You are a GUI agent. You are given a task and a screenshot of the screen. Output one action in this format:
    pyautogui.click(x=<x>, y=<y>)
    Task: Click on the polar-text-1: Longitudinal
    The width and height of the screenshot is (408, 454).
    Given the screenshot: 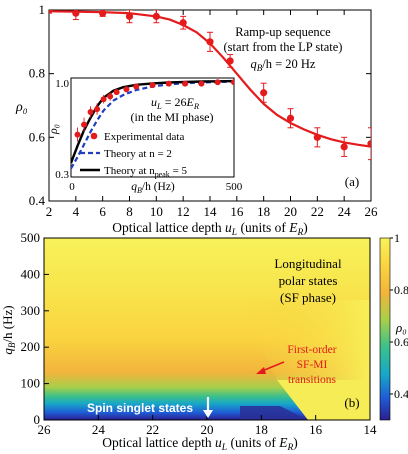 What is the action you would take?
    pyautogui.click(x=308, y=263)
    